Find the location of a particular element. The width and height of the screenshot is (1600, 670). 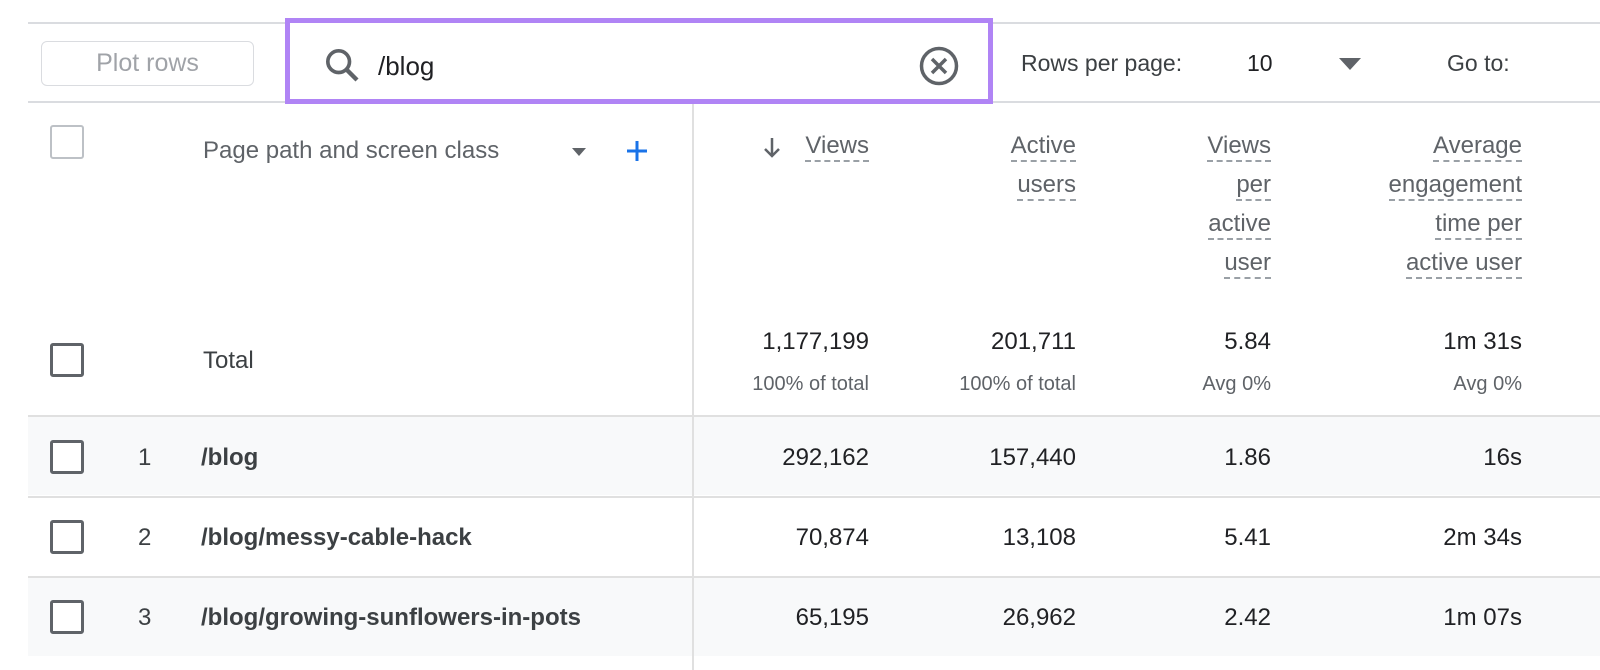

total-avg-engagement: 1m 31s is located at coordinates (1482, 341).